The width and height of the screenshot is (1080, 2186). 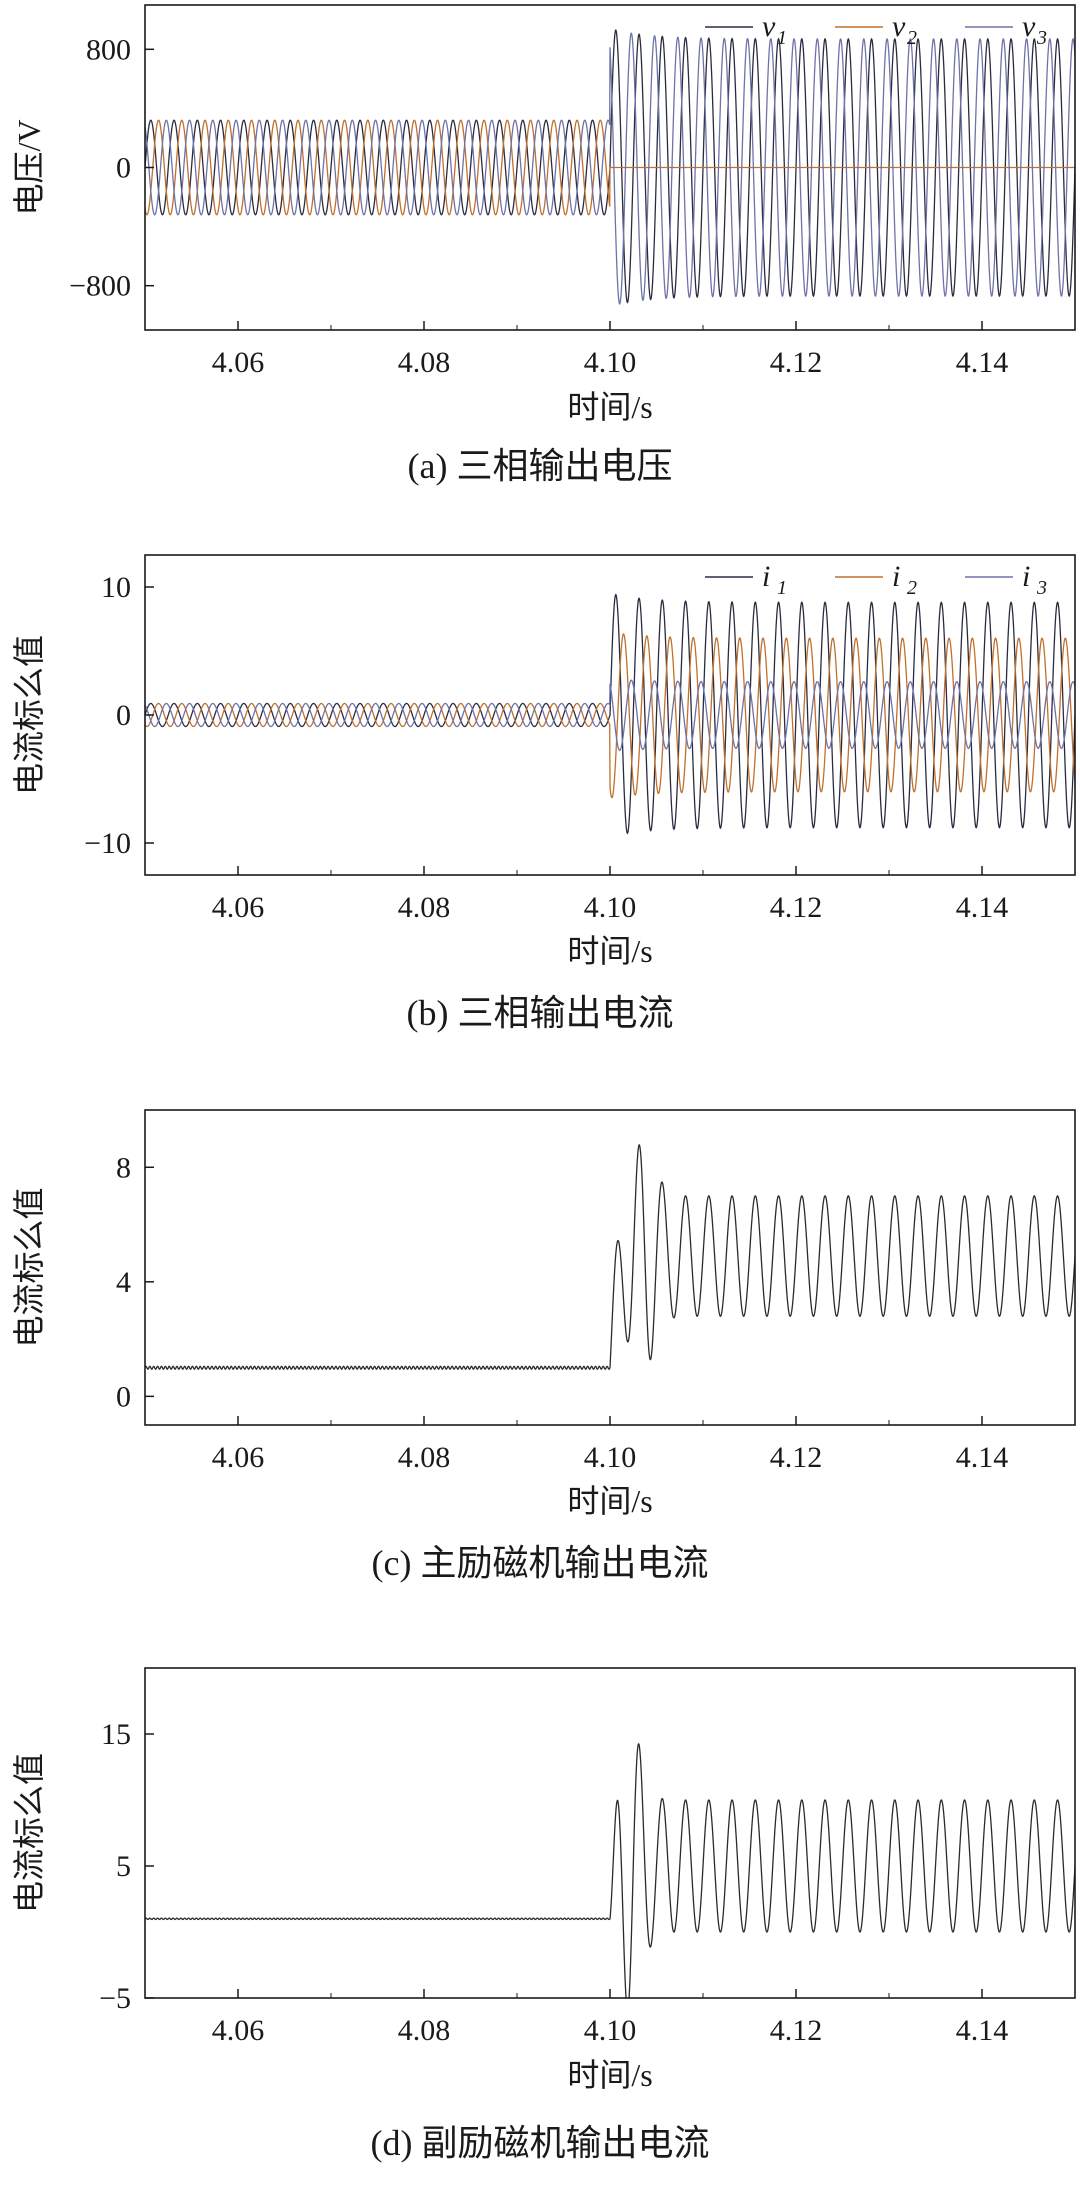 I want to click on series-line-i1, so click(x=610, y=714).